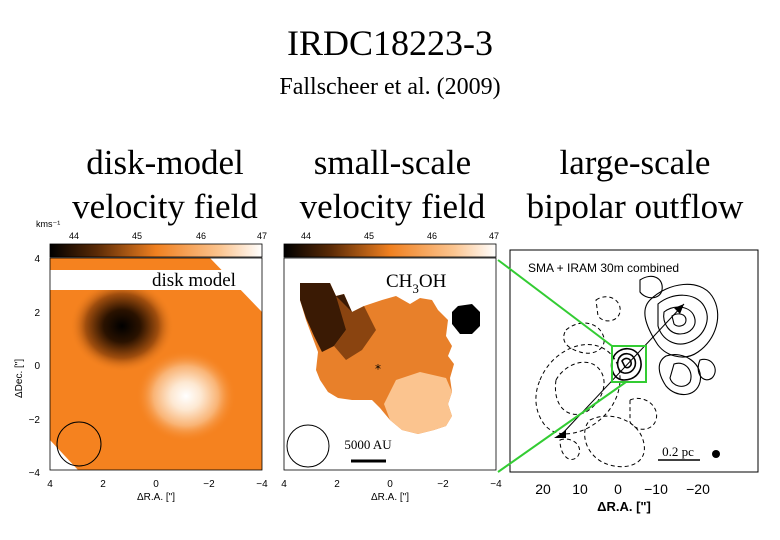 The width and height of the screenshot is (780, 540). I want to click on star-marker-icon: *, so click(378, 369).